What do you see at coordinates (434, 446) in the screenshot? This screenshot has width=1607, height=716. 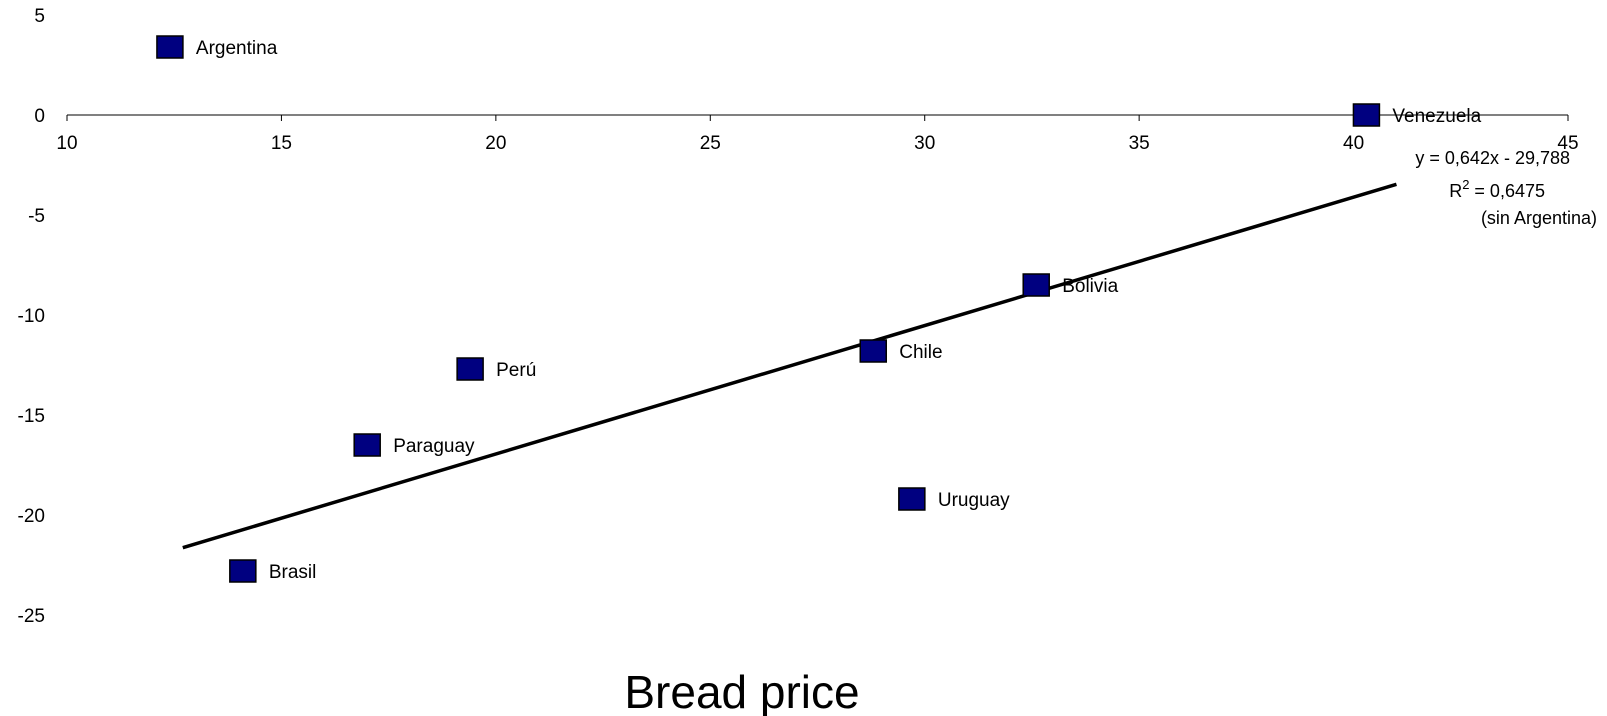 I see `point-label: Paraguay` at bounding box center [434, 446].